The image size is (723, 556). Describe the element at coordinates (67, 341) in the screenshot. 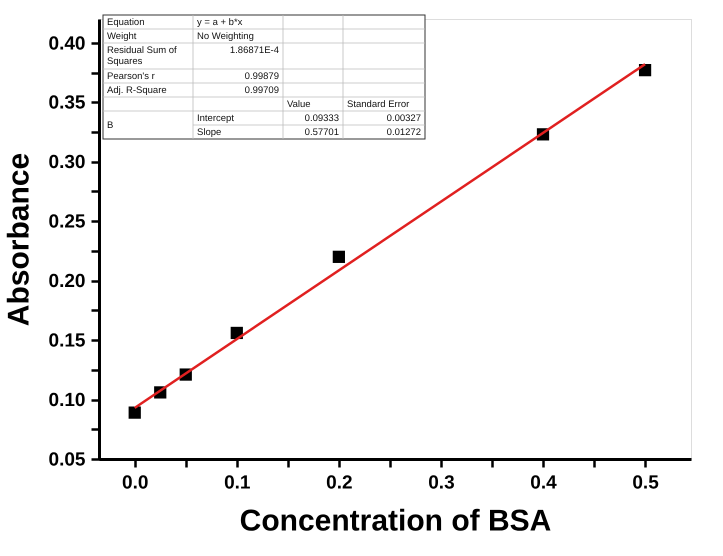

I see `y-tick-label: 0.15` at that location.